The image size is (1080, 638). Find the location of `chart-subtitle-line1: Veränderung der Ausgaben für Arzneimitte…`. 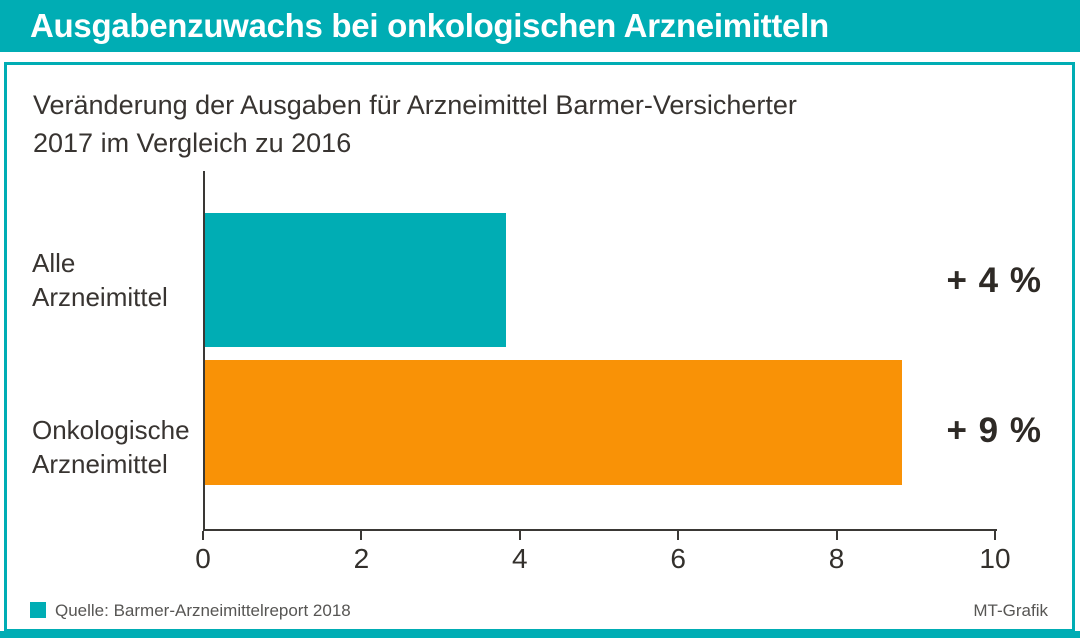

chart-subtitle-line1: Veränderung der Ausgaben für Arzneimitte… is located at coordinates (415, 105).